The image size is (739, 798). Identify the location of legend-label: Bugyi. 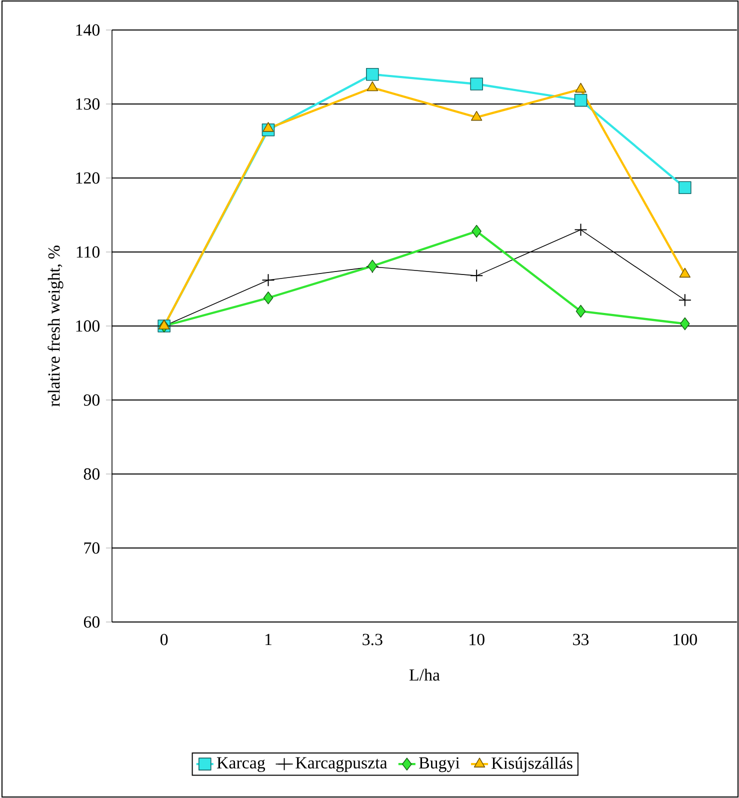
(439, 764).